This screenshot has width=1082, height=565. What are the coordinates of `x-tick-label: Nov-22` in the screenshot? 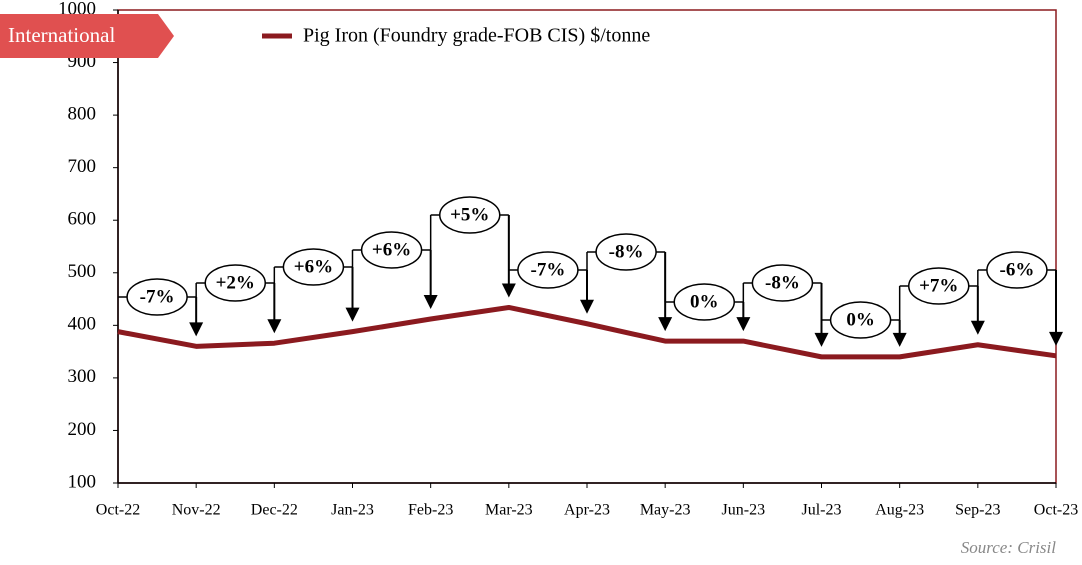 It's located at (196, 510).